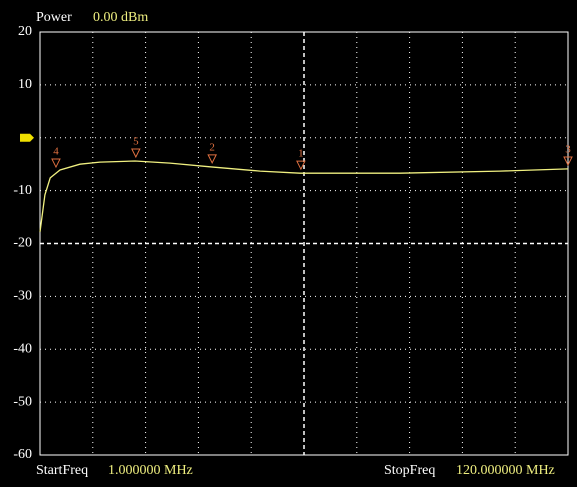  What do you see at coordinates (568, 149) in the screenshot?
I see `marker-label: 3` at bounding box center [568, 149].